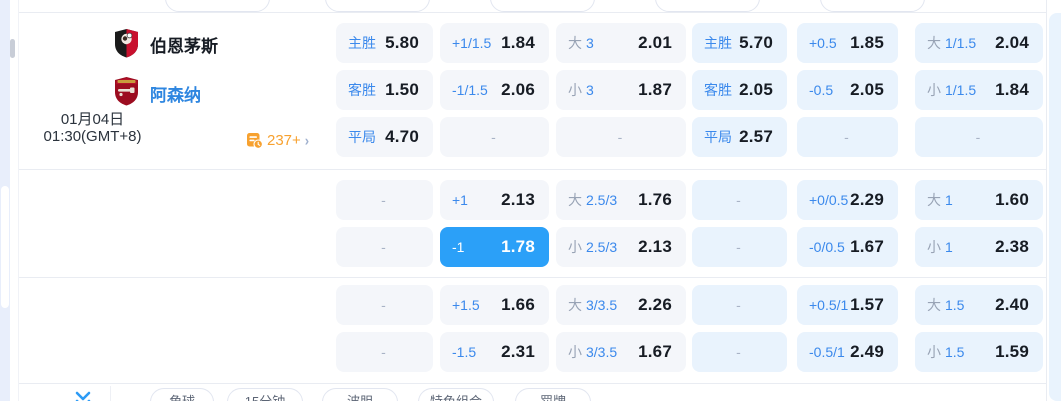  I want to click on collapse-double-chevron-down-icon, so click(83, 396).